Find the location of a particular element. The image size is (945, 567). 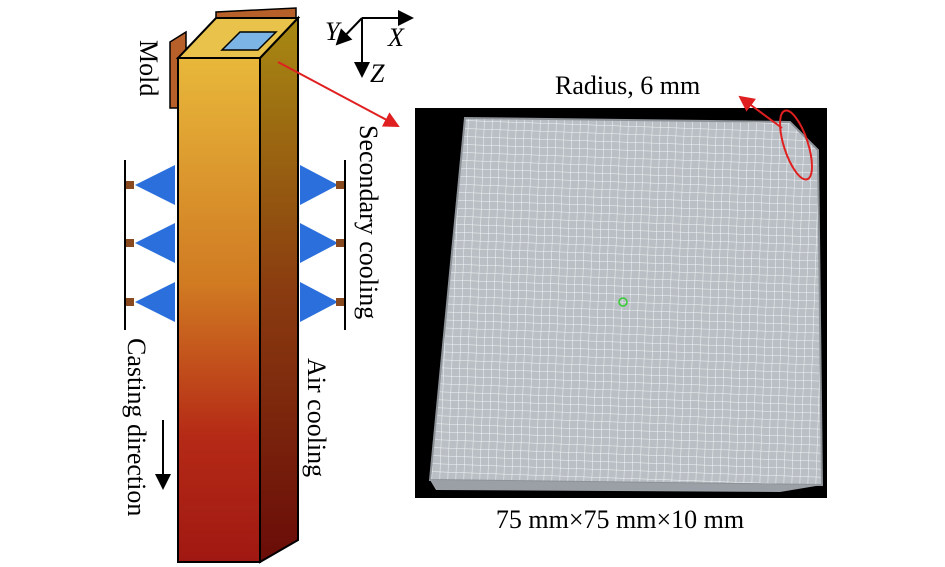

sprays is located at coordinates (235, 245).